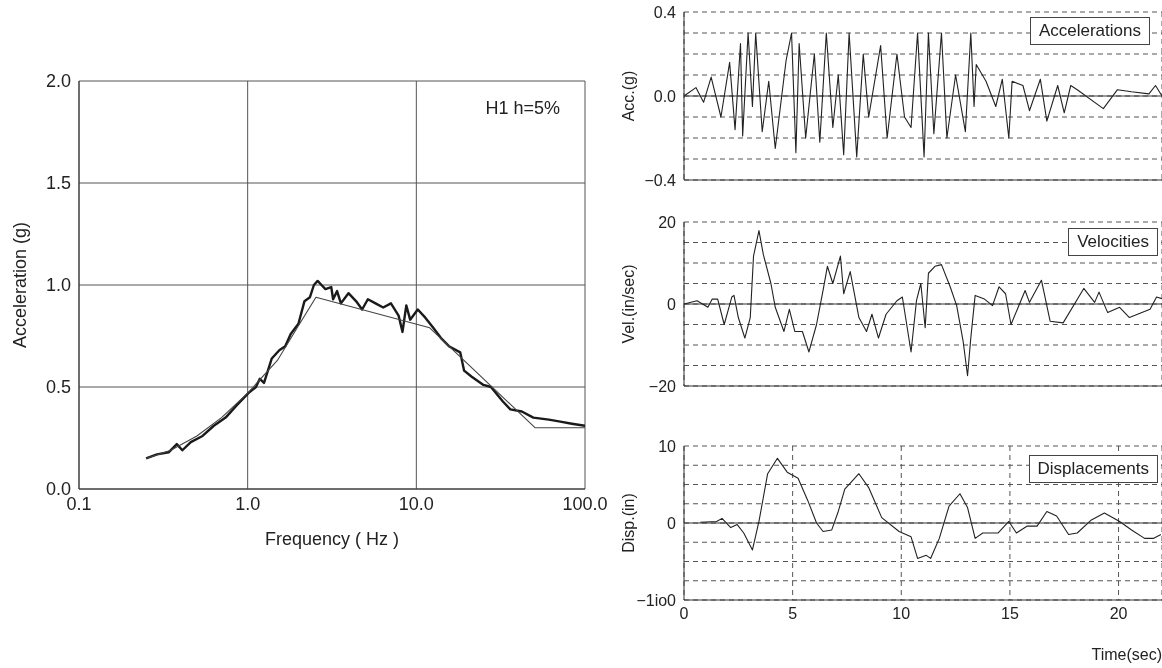 This screenshot has width=1162, height=668. I want to click on text: Displacements, so click(1093, 469).